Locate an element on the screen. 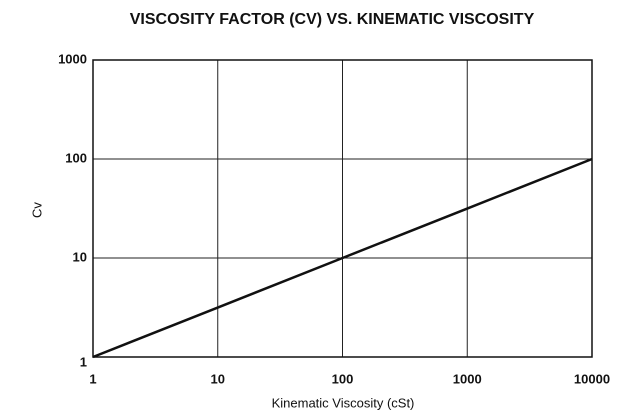  x-tick-label: 100 is located at coordinates (343, 378).